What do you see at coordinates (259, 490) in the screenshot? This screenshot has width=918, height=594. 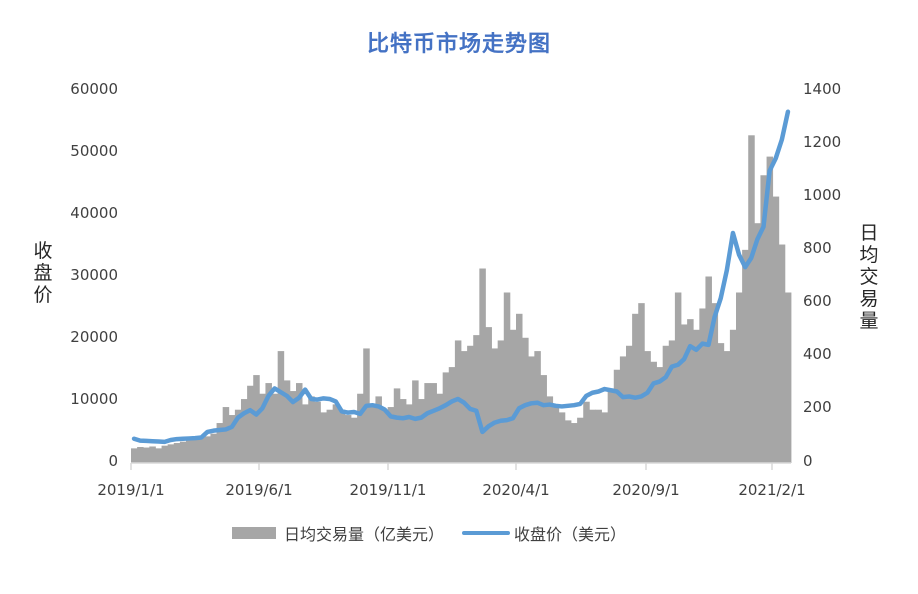 I see `x-tick-label: 2019/6/1` at bounding box center [259, 490].